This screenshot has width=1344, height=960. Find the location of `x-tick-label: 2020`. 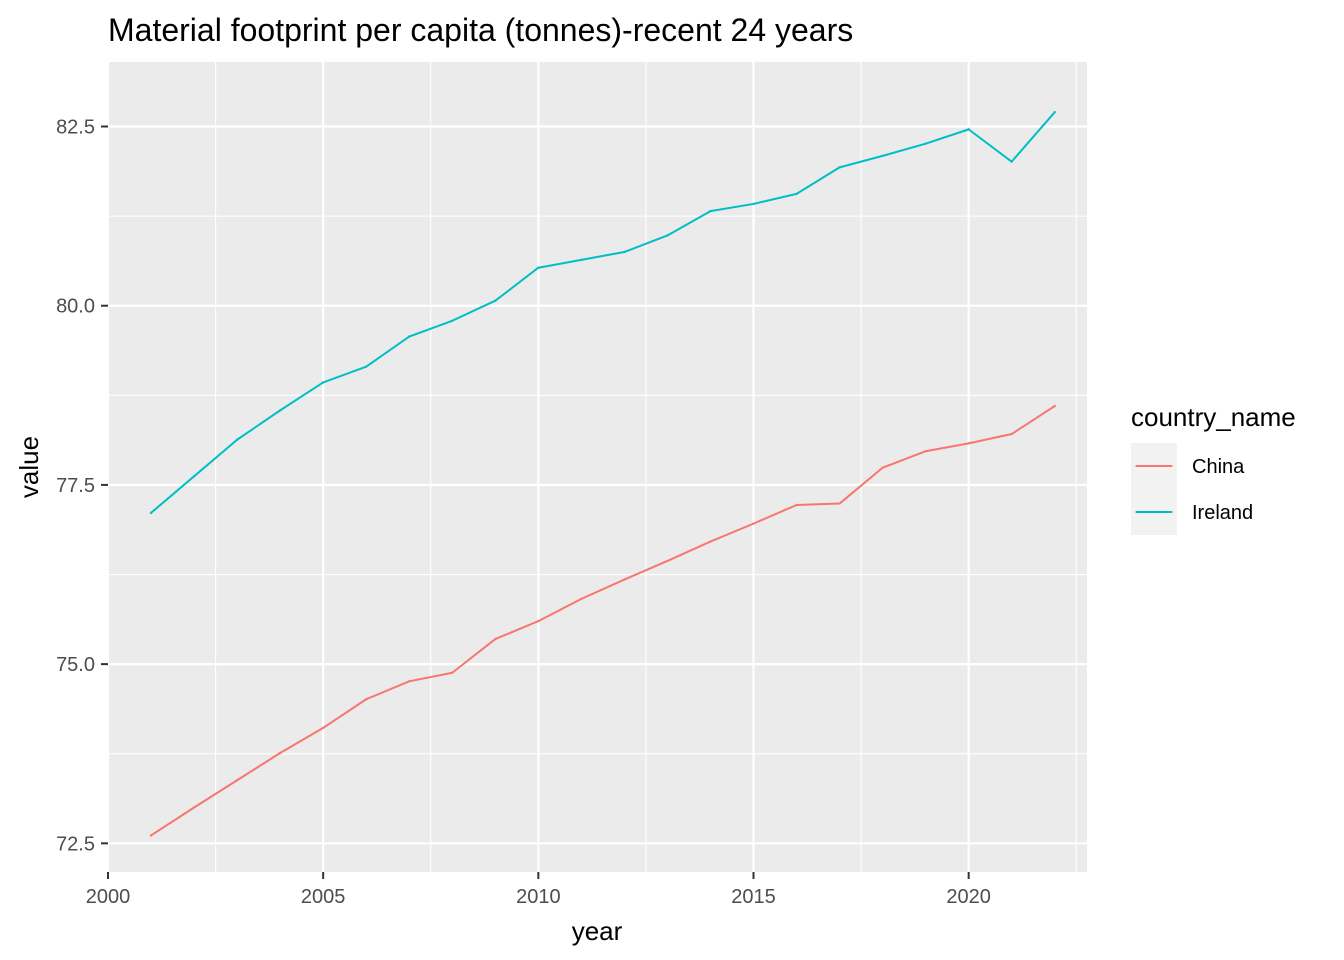

x-tick-label: 2020 is located at coordinates (968, 897).